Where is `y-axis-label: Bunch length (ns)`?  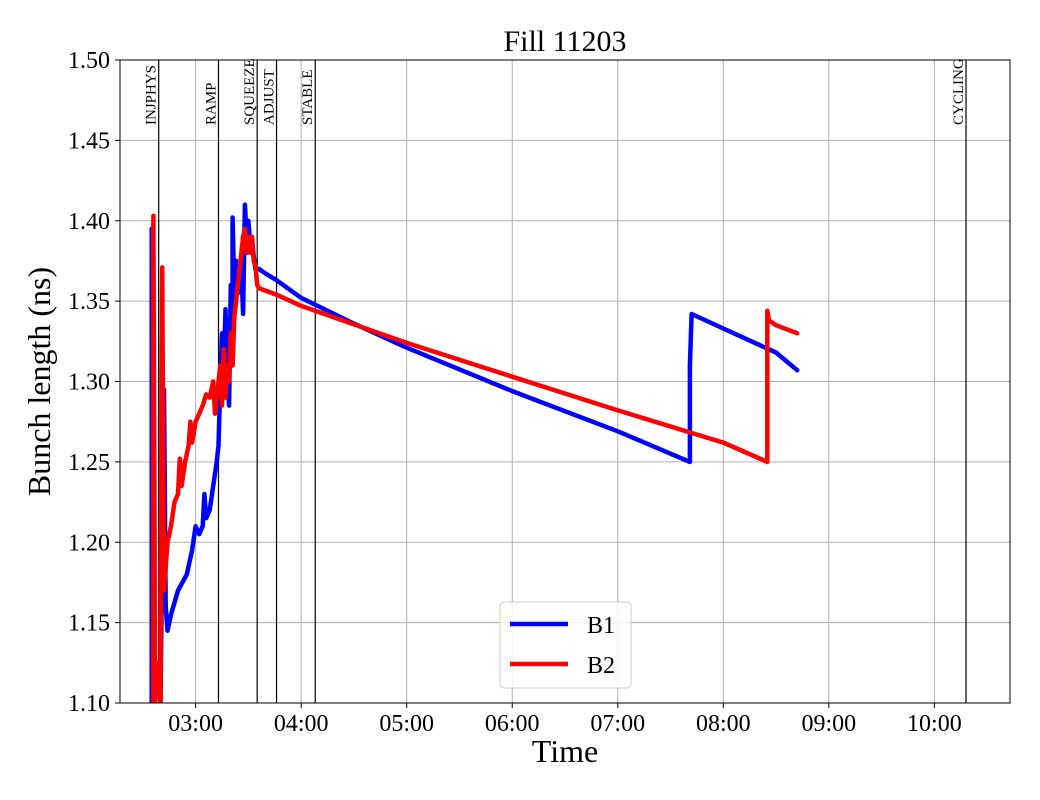 y-axis-label: Bunch length (ns) is located at coordinates (39, 381).